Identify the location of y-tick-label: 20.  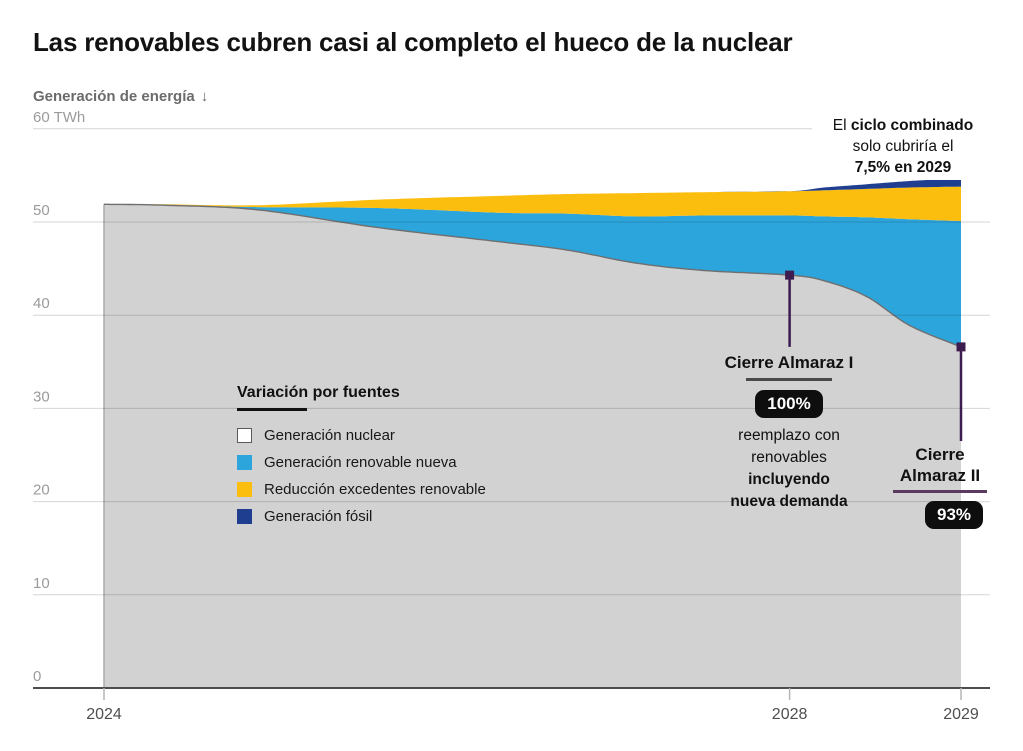
(41, 490).